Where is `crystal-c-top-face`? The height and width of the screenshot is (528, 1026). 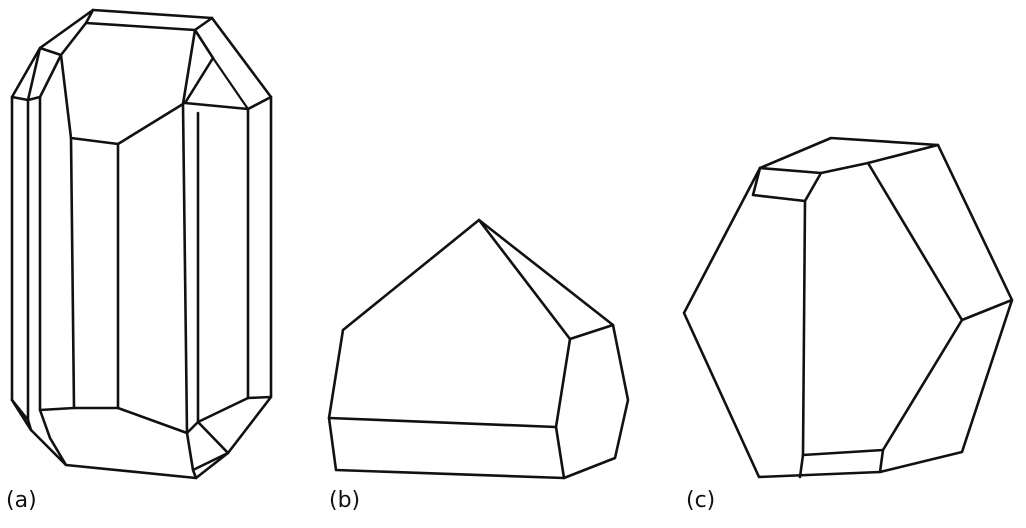
crystal-c-top-face is located at coordinates (849, 159).